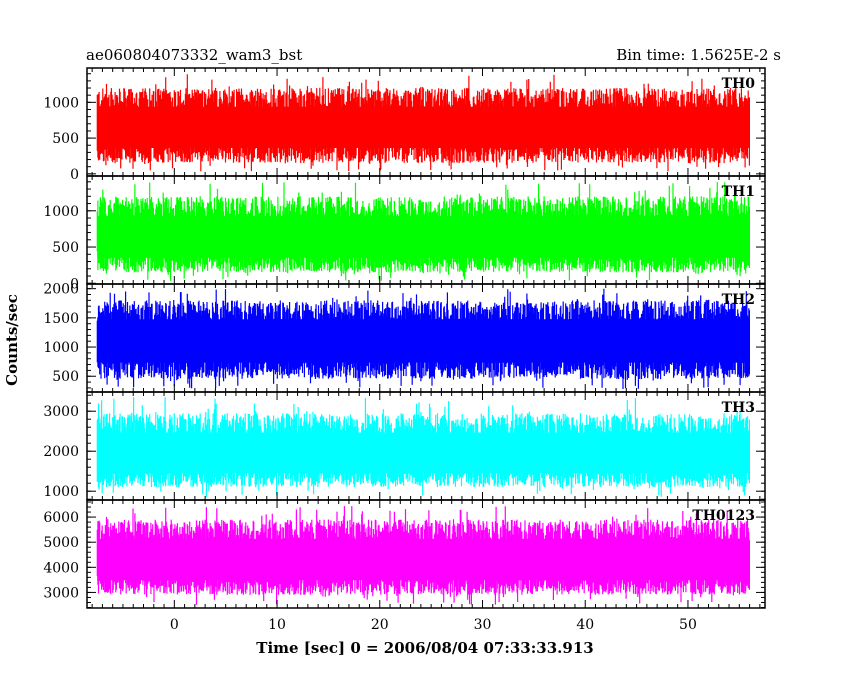 The height and width of the screenshot is (680, 850). I want to click on y-tick-label: 5000, so click(61, 543).